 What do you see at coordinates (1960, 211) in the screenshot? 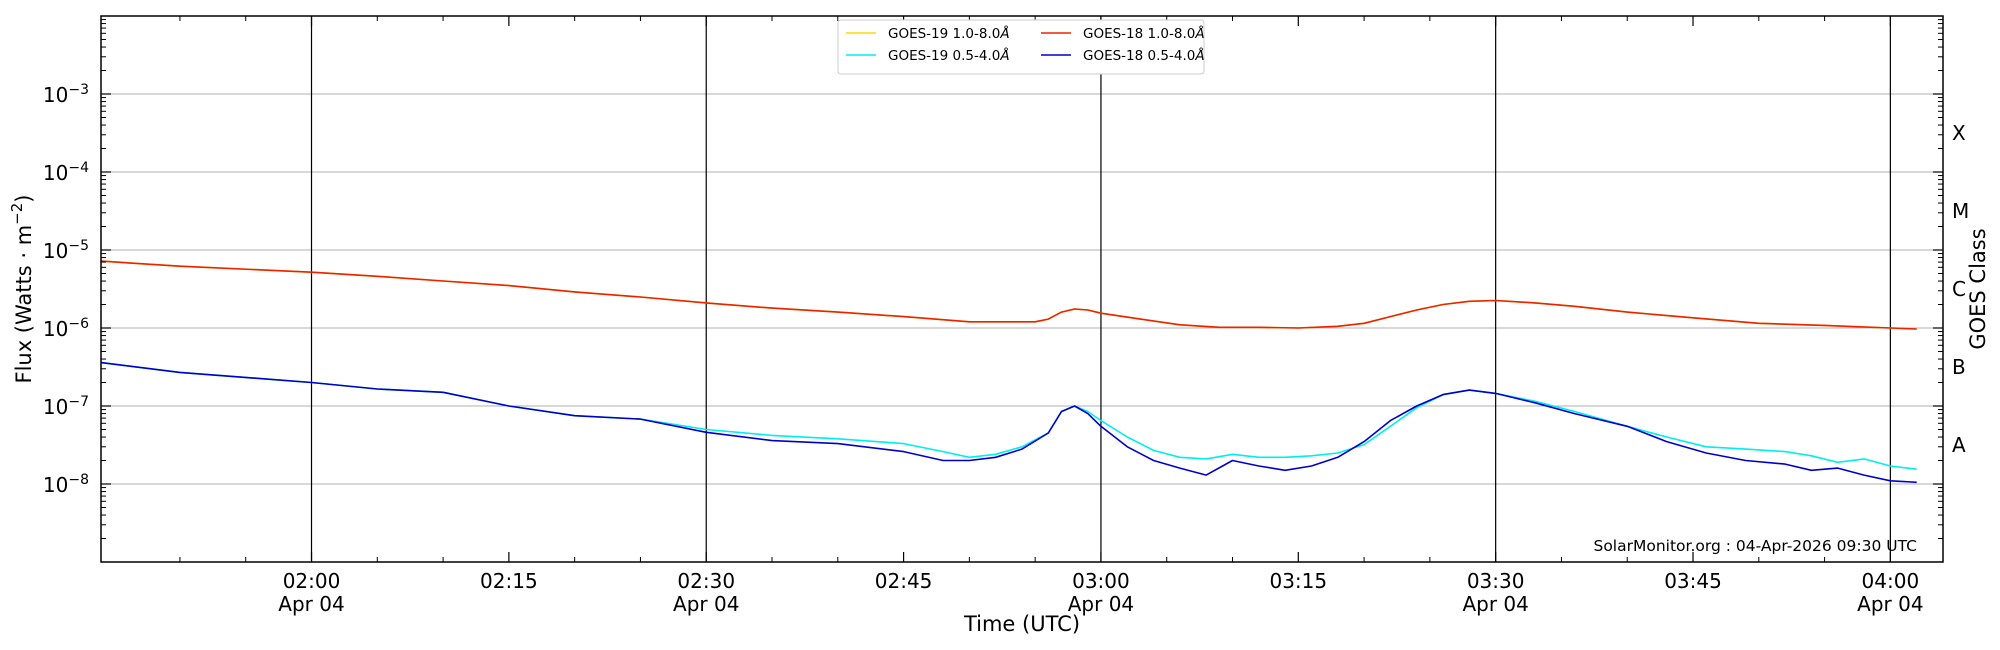
I see `goes-class-label: M` at bounding box center [1960, 211].